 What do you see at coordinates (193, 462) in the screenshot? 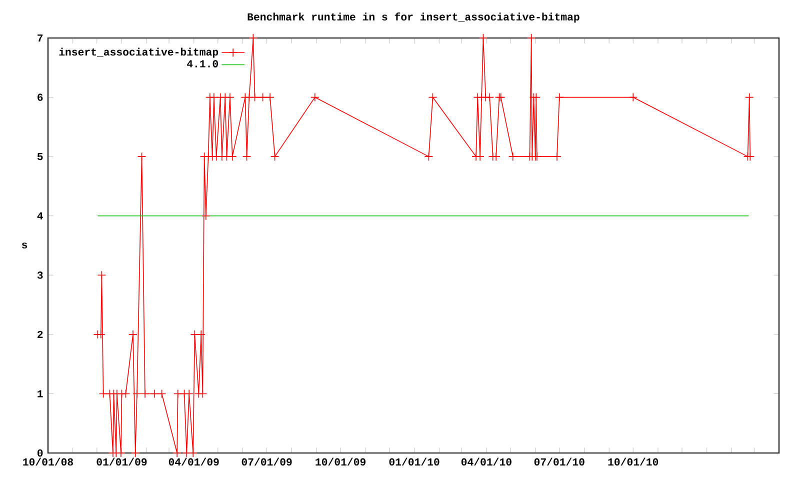
I see `x-tick-label: 04/01/09` at bounding box center [193, 462].